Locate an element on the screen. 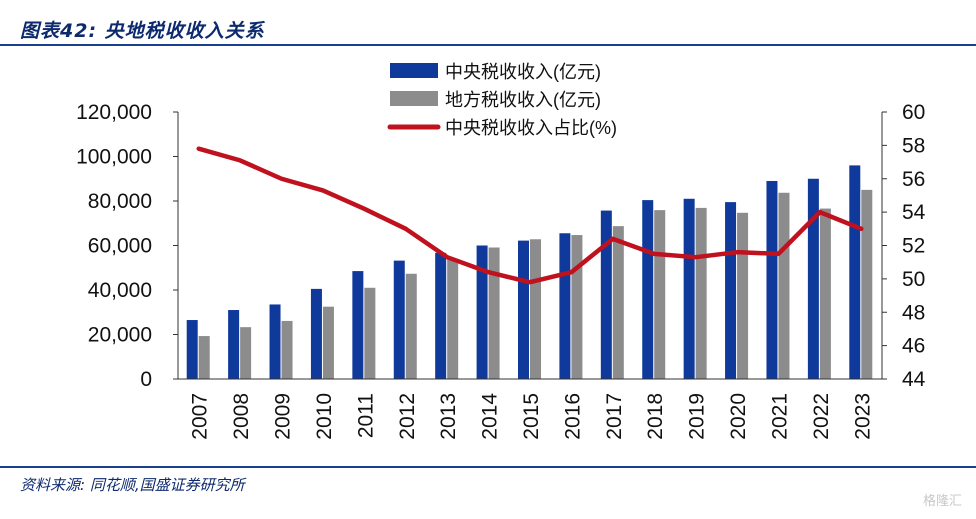 Image resolution: width=976 pixels, height=519 pixels. right-tick-label: 48 is located at coordinates (913, 312).